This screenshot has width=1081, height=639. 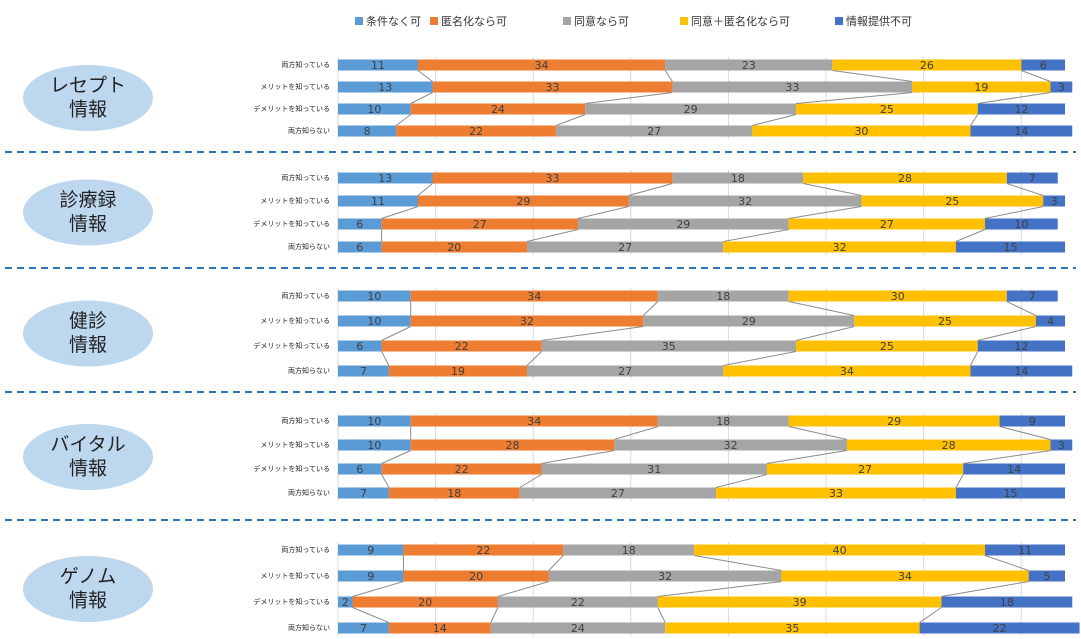 I want to click on category-label: デメリットを知っている, so click(x=291, y=108).